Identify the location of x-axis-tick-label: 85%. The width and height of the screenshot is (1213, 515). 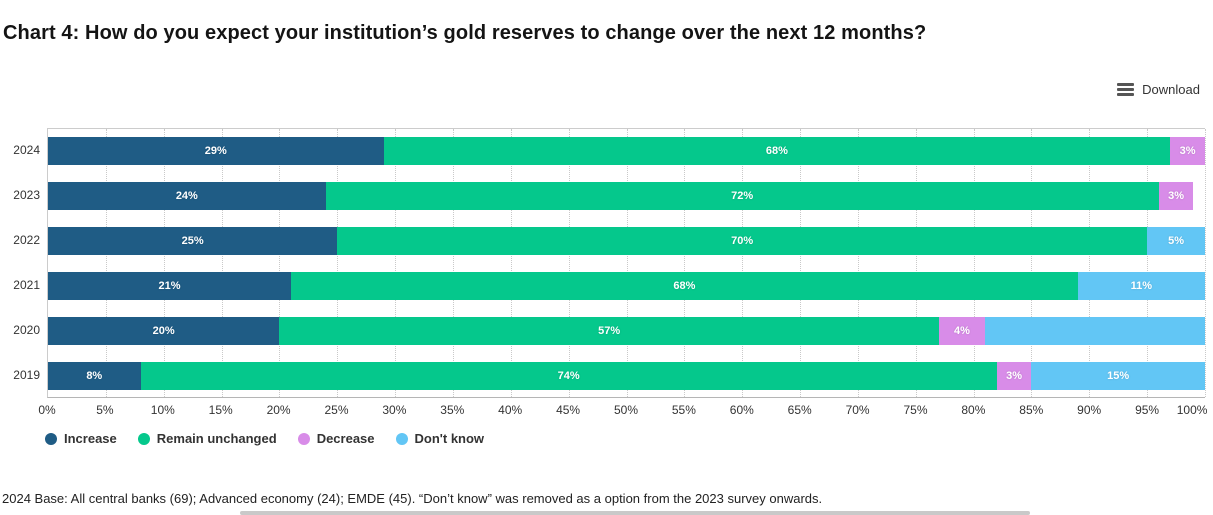
(1031, 410).